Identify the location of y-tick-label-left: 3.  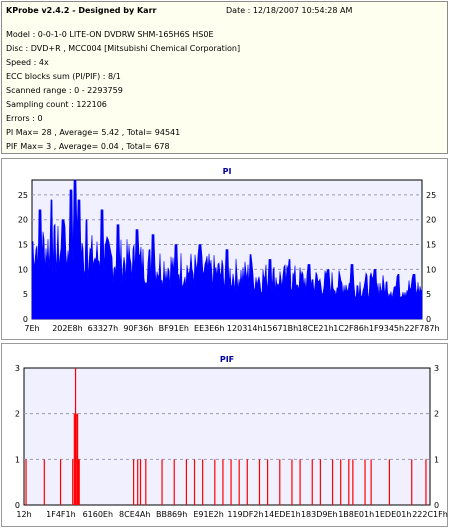
(17, 368).